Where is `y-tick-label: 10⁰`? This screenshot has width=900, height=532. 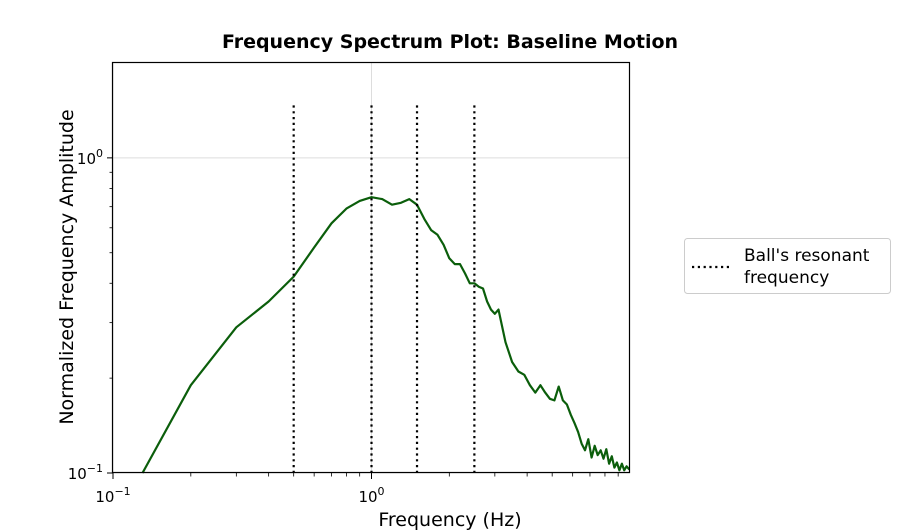 y-tick-label: 10⁰ is located at coordinates (90, 157).